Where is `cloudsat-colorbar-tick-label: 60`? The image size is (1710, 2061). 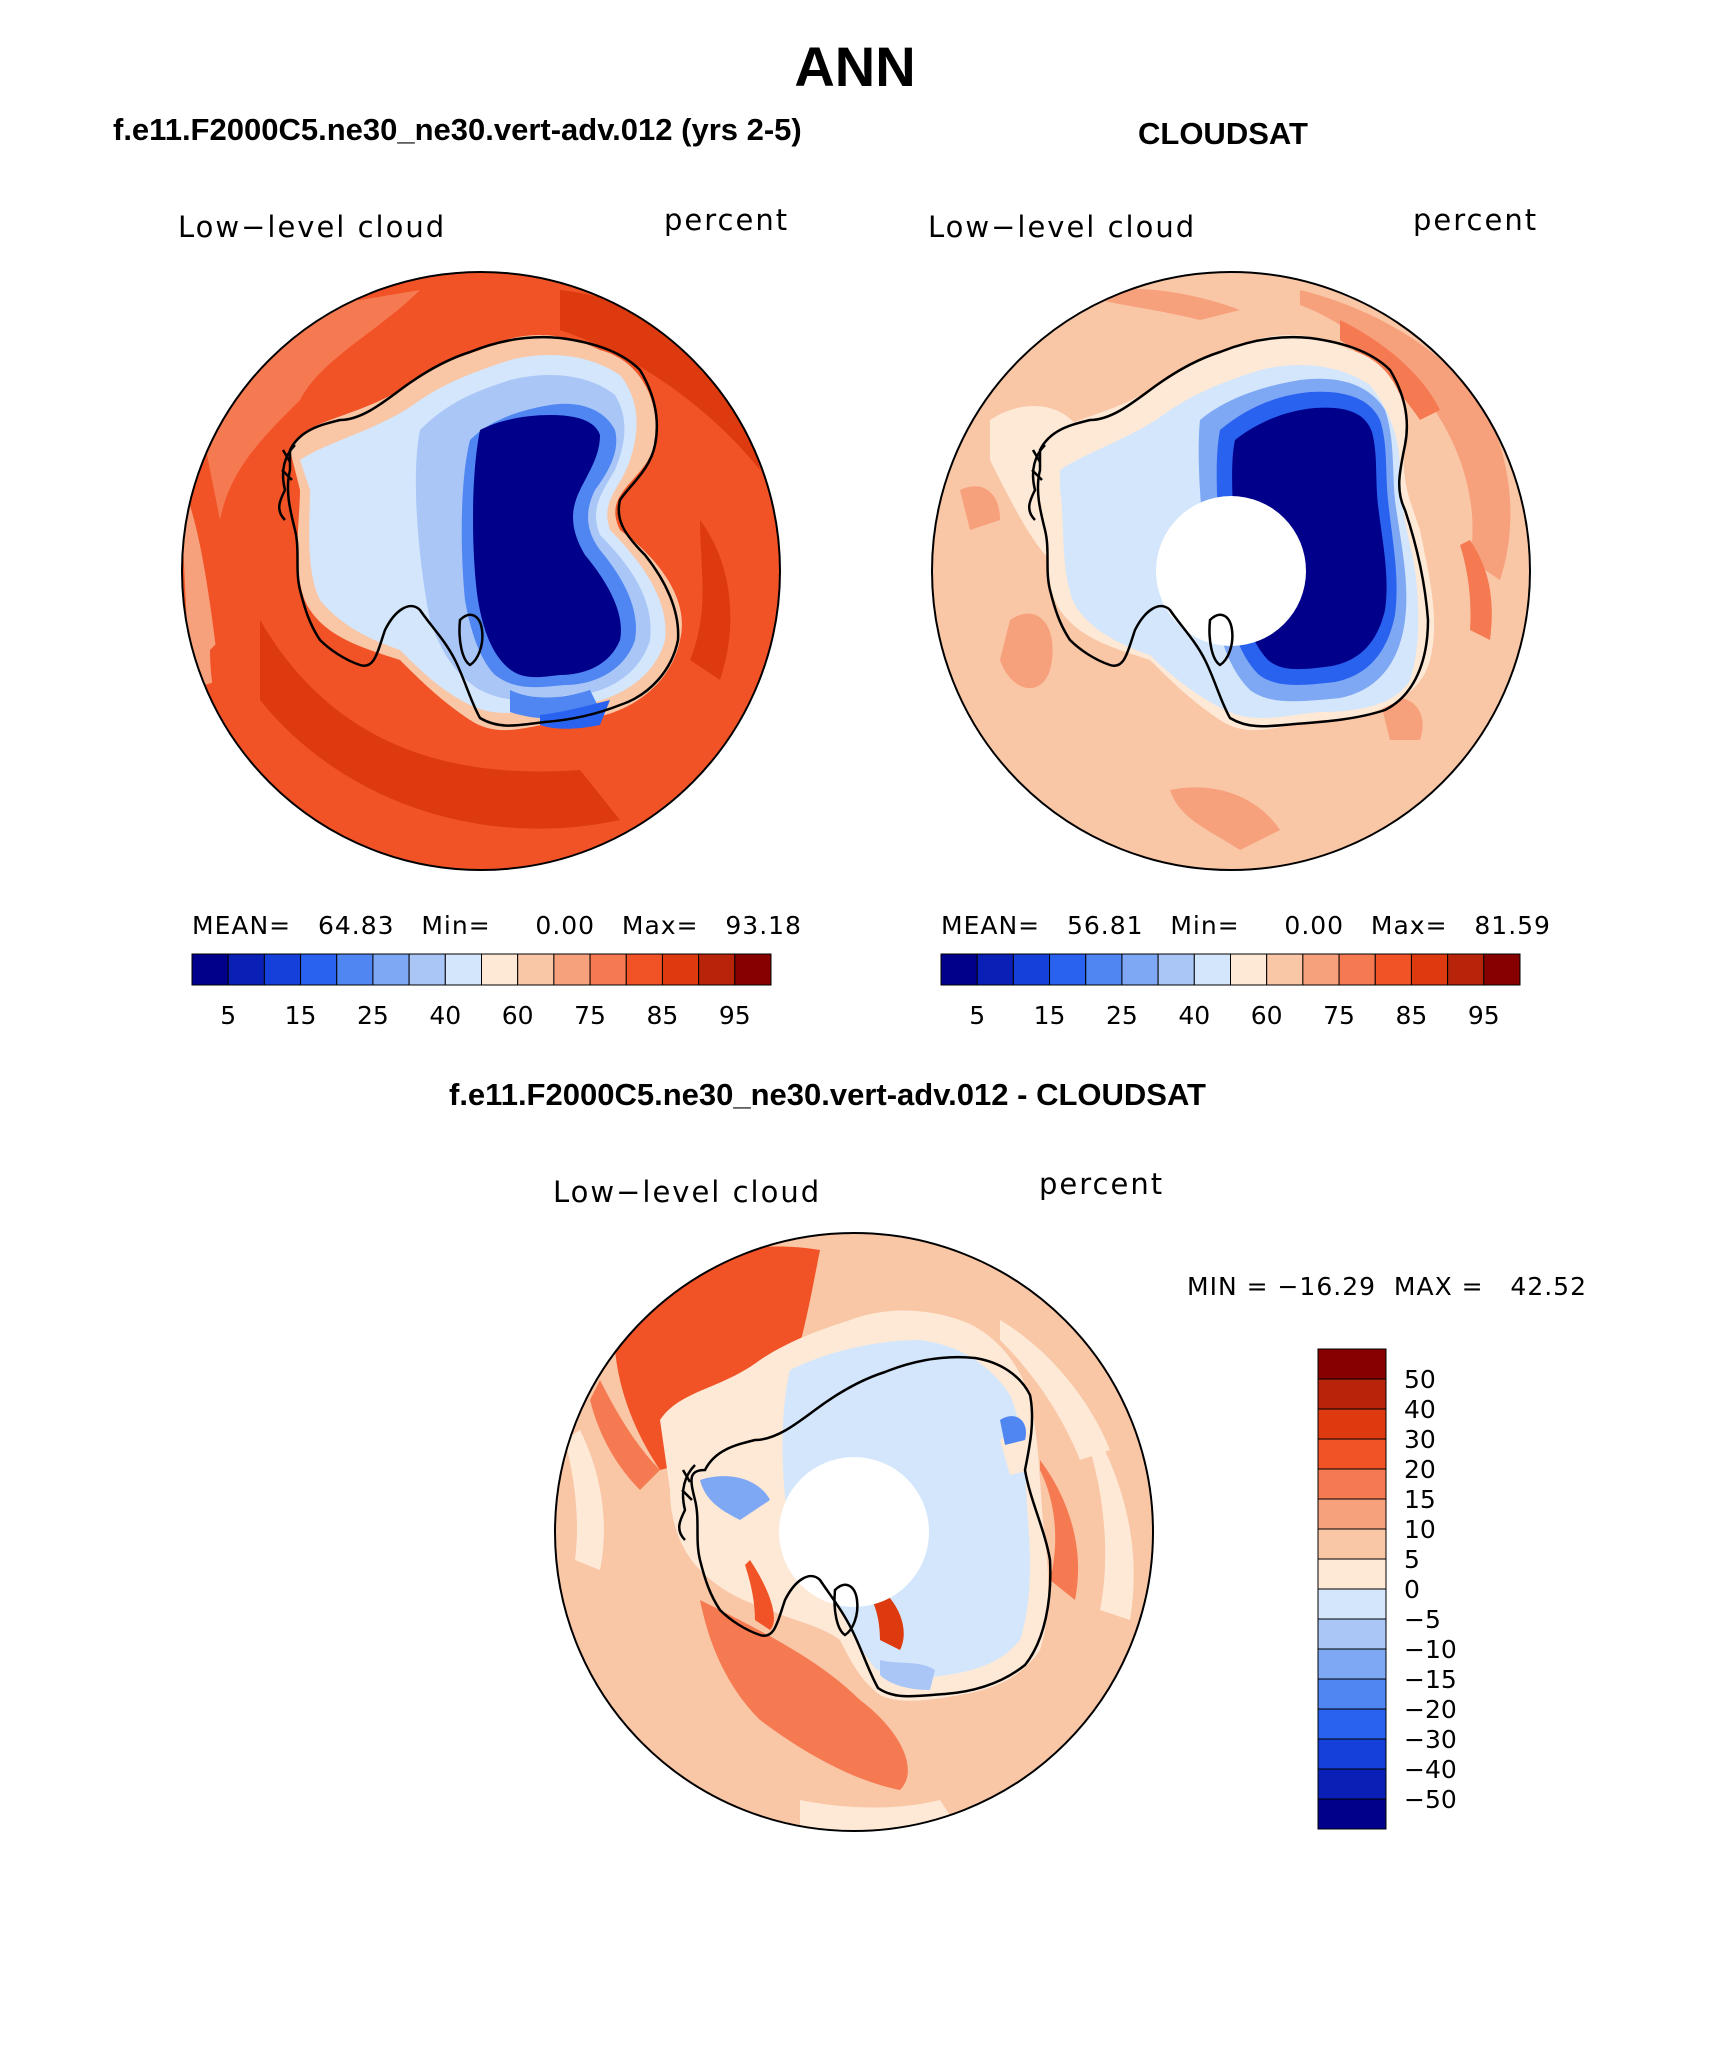 cloudsat-colorbar-tick-label: 60 is located at coordinates (1267, 1015).